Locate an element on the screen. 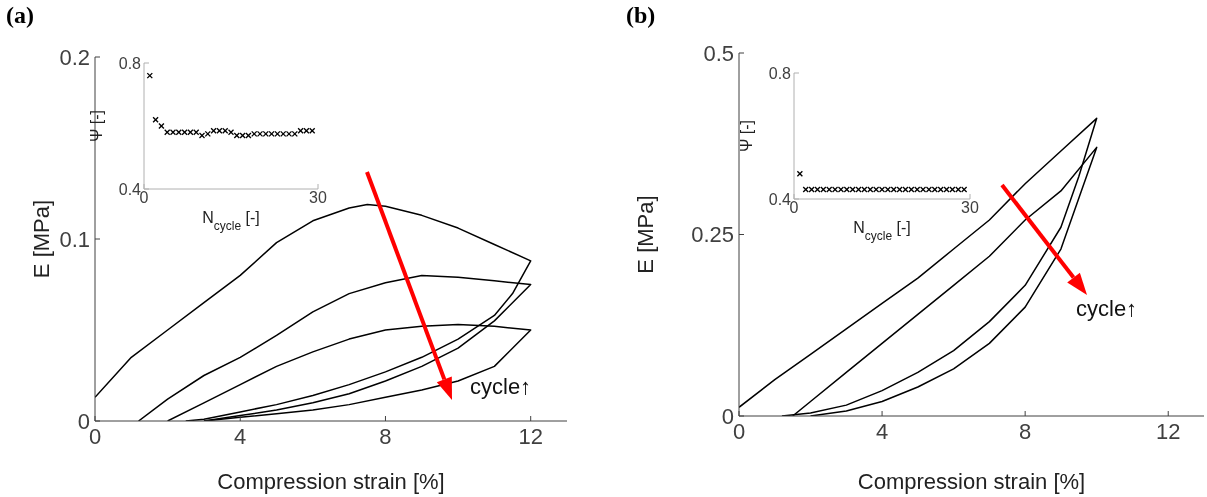 The height and width of the screenshot is (497, 1207). y-tick-label: 0.2 is located at coordinates (74, 57).